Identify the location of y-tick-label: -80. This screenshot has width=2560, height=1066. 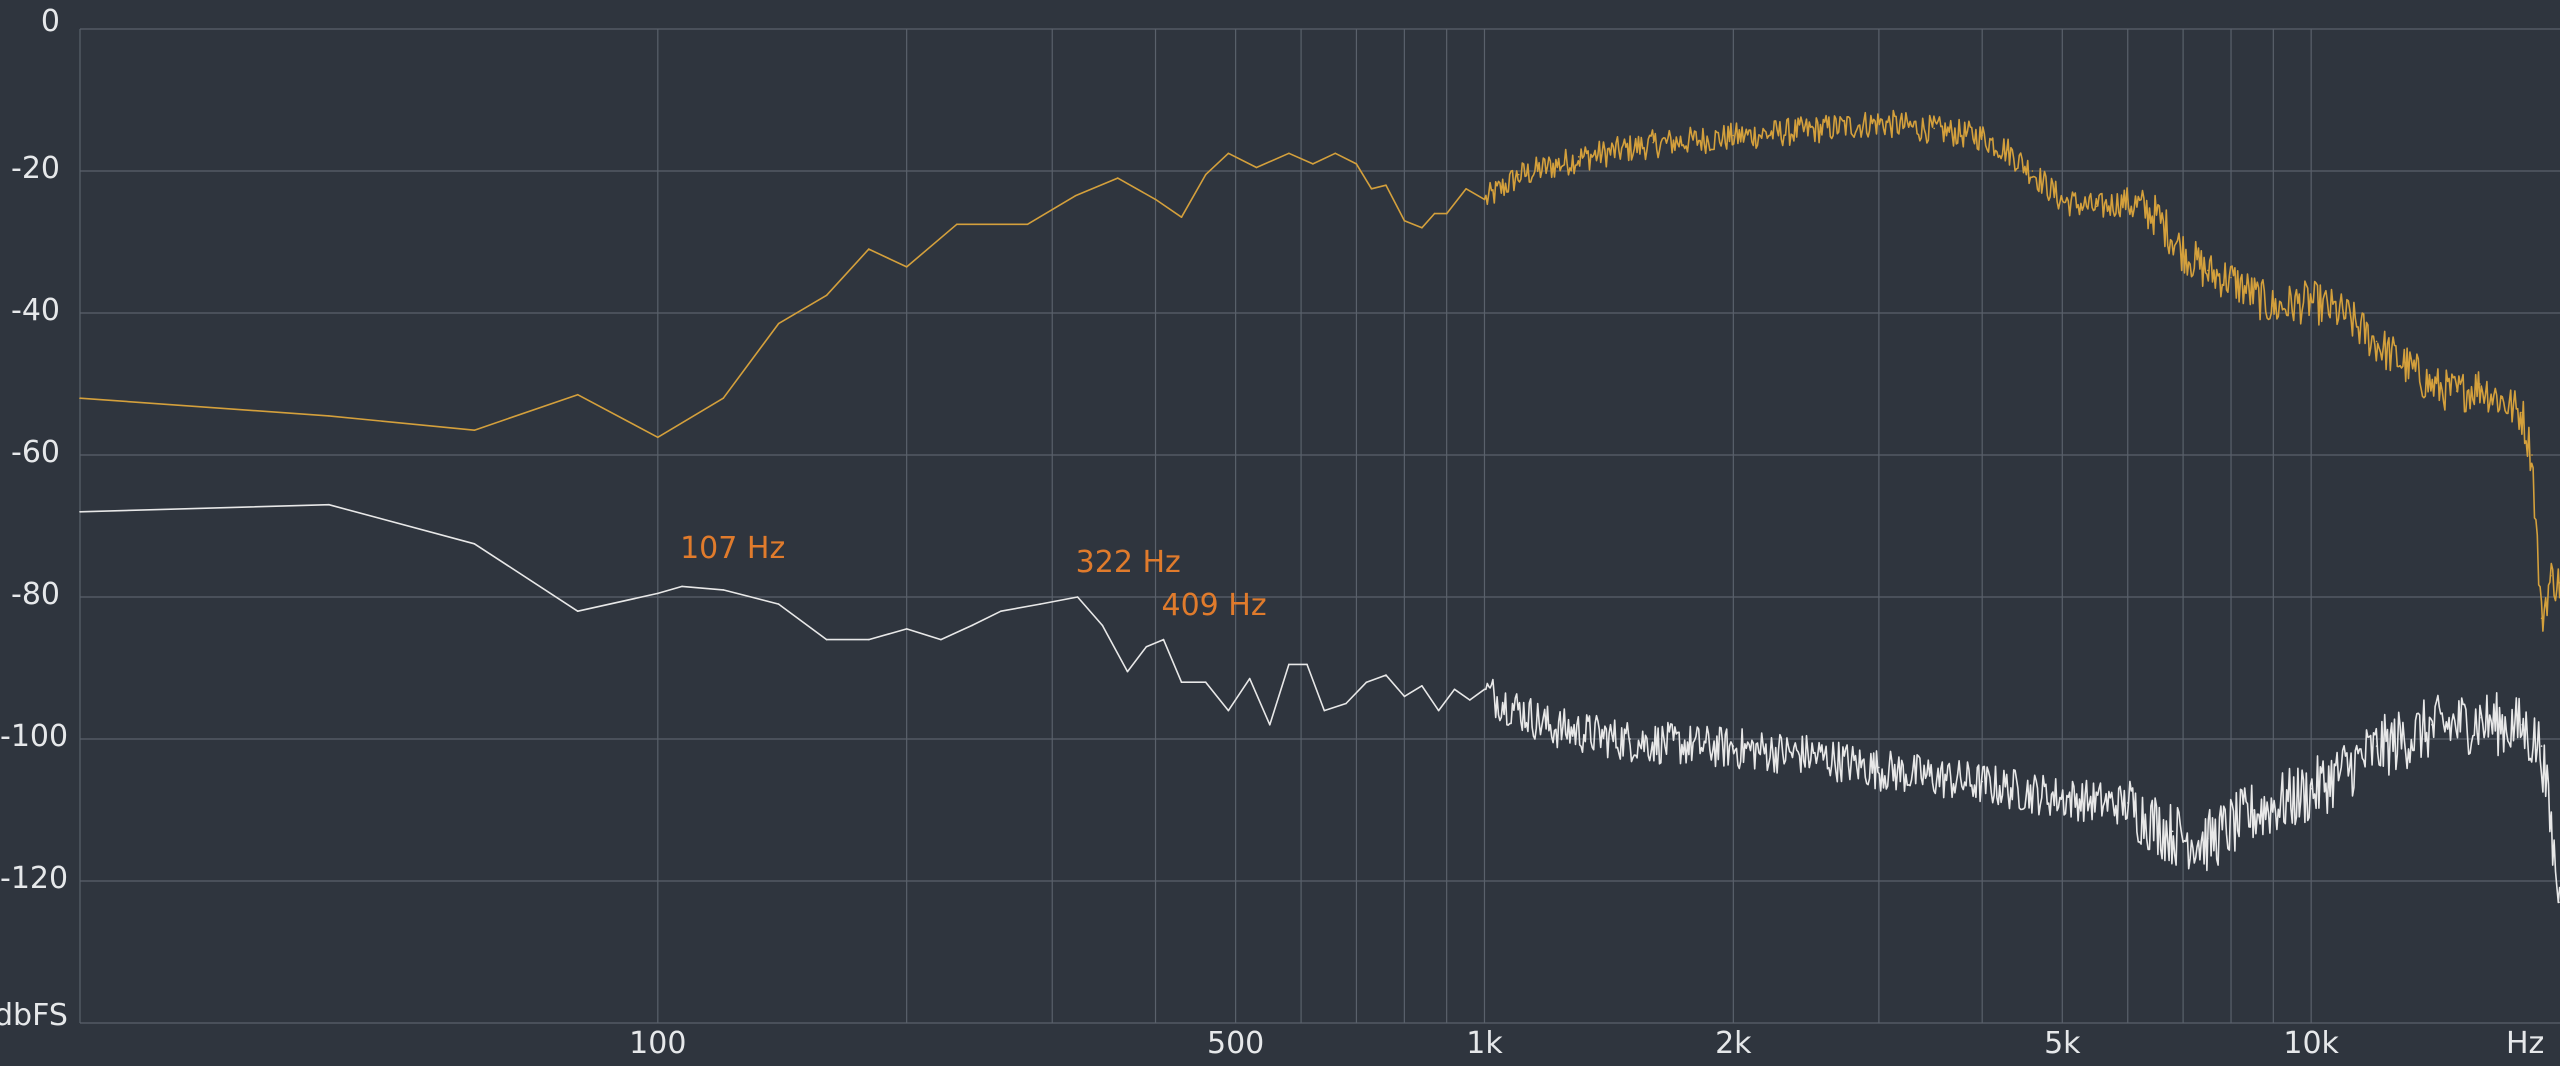
(35, 594).